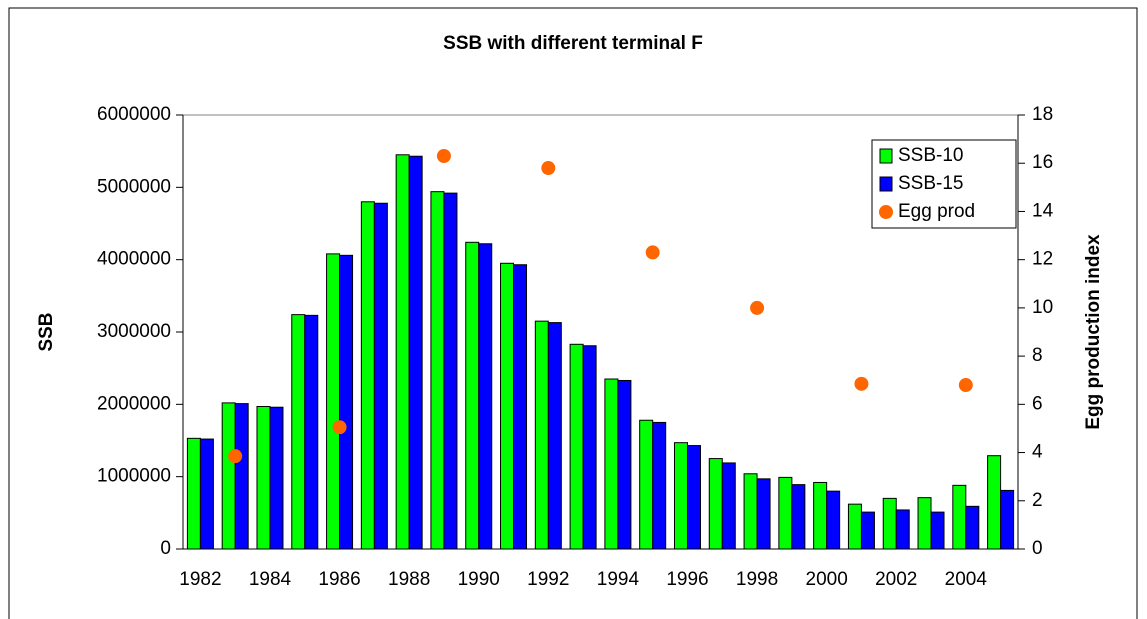 The width and height of the screenshot is (1147, 619). What do you see at coordinates (936, 211) in the screenshot?
I see `legend-label: Egg prod` at bounding box center [936, 211].